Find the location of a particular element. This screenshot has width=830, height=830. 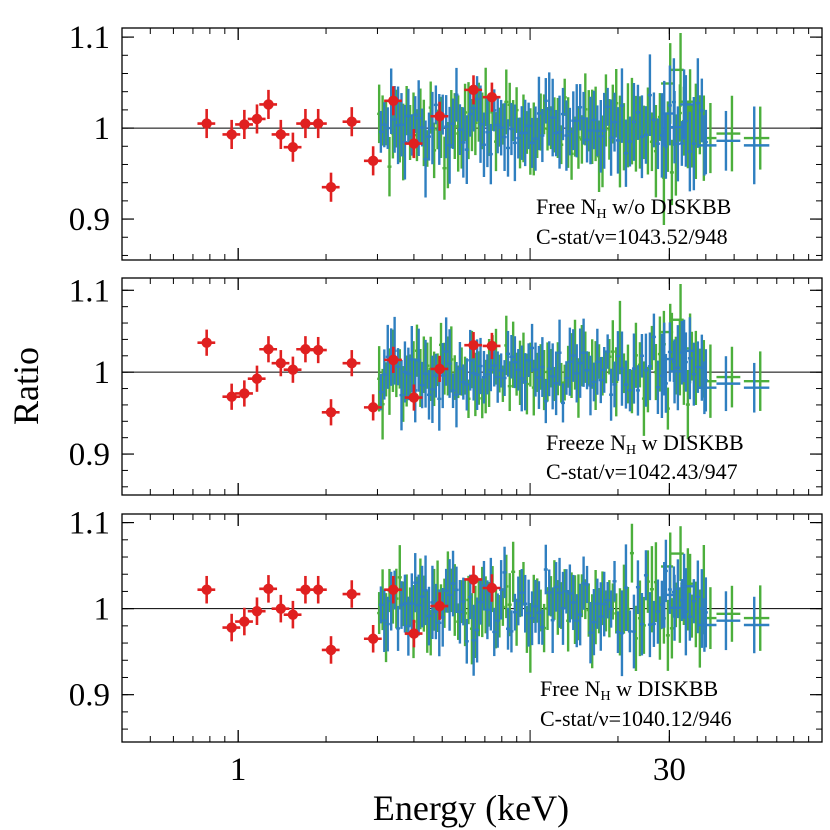

x-tick-label: 1 is located at coordinates (238, 770).